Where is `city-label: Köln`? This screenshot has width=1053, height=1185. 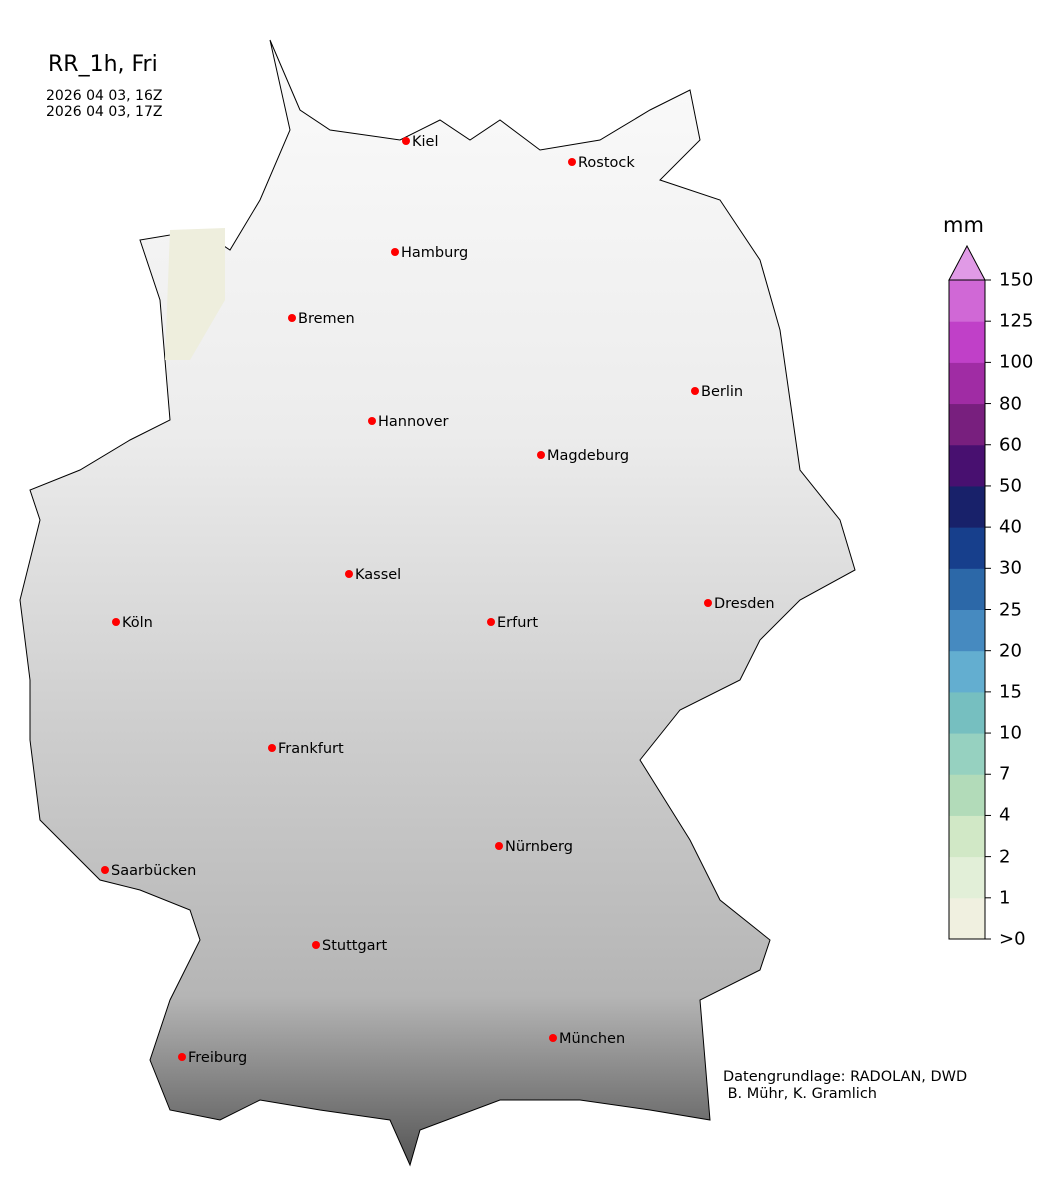 city-label: Köln is located at coordinates (137, 623).